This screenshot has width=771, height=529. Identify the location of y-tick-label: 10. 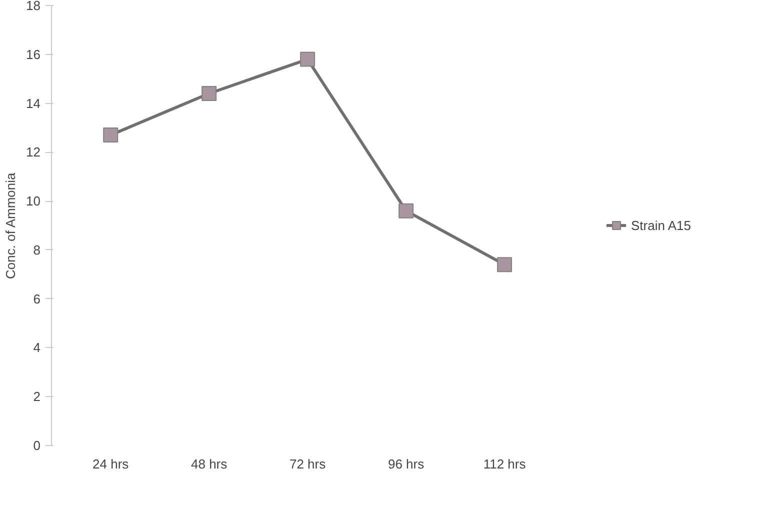
(33, 201).